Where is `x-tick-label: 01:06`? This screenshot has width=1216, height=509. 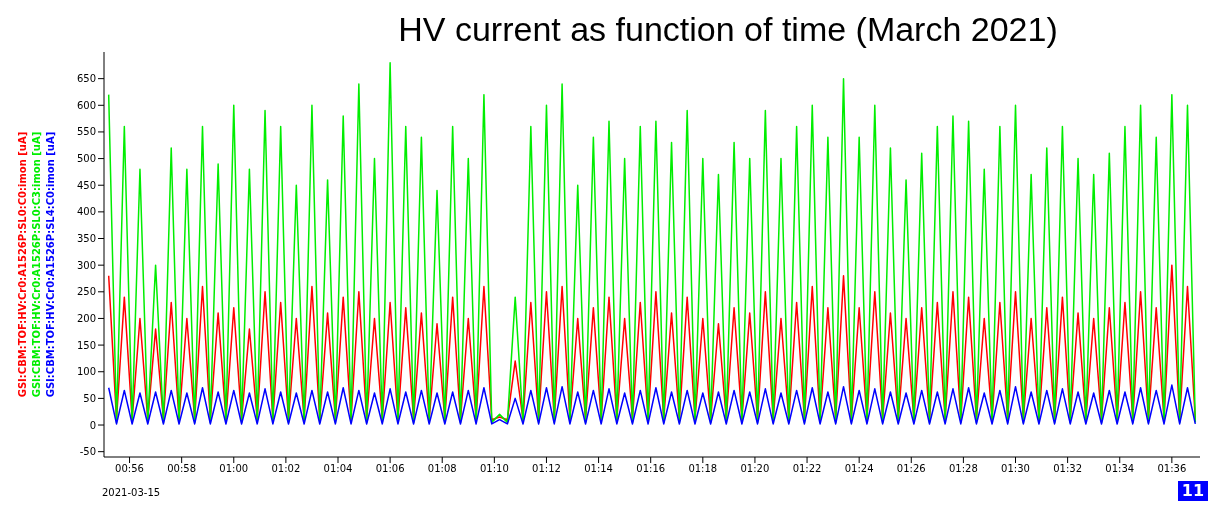
x-tick-label: 01:06 is located at coordinates (390, 469).